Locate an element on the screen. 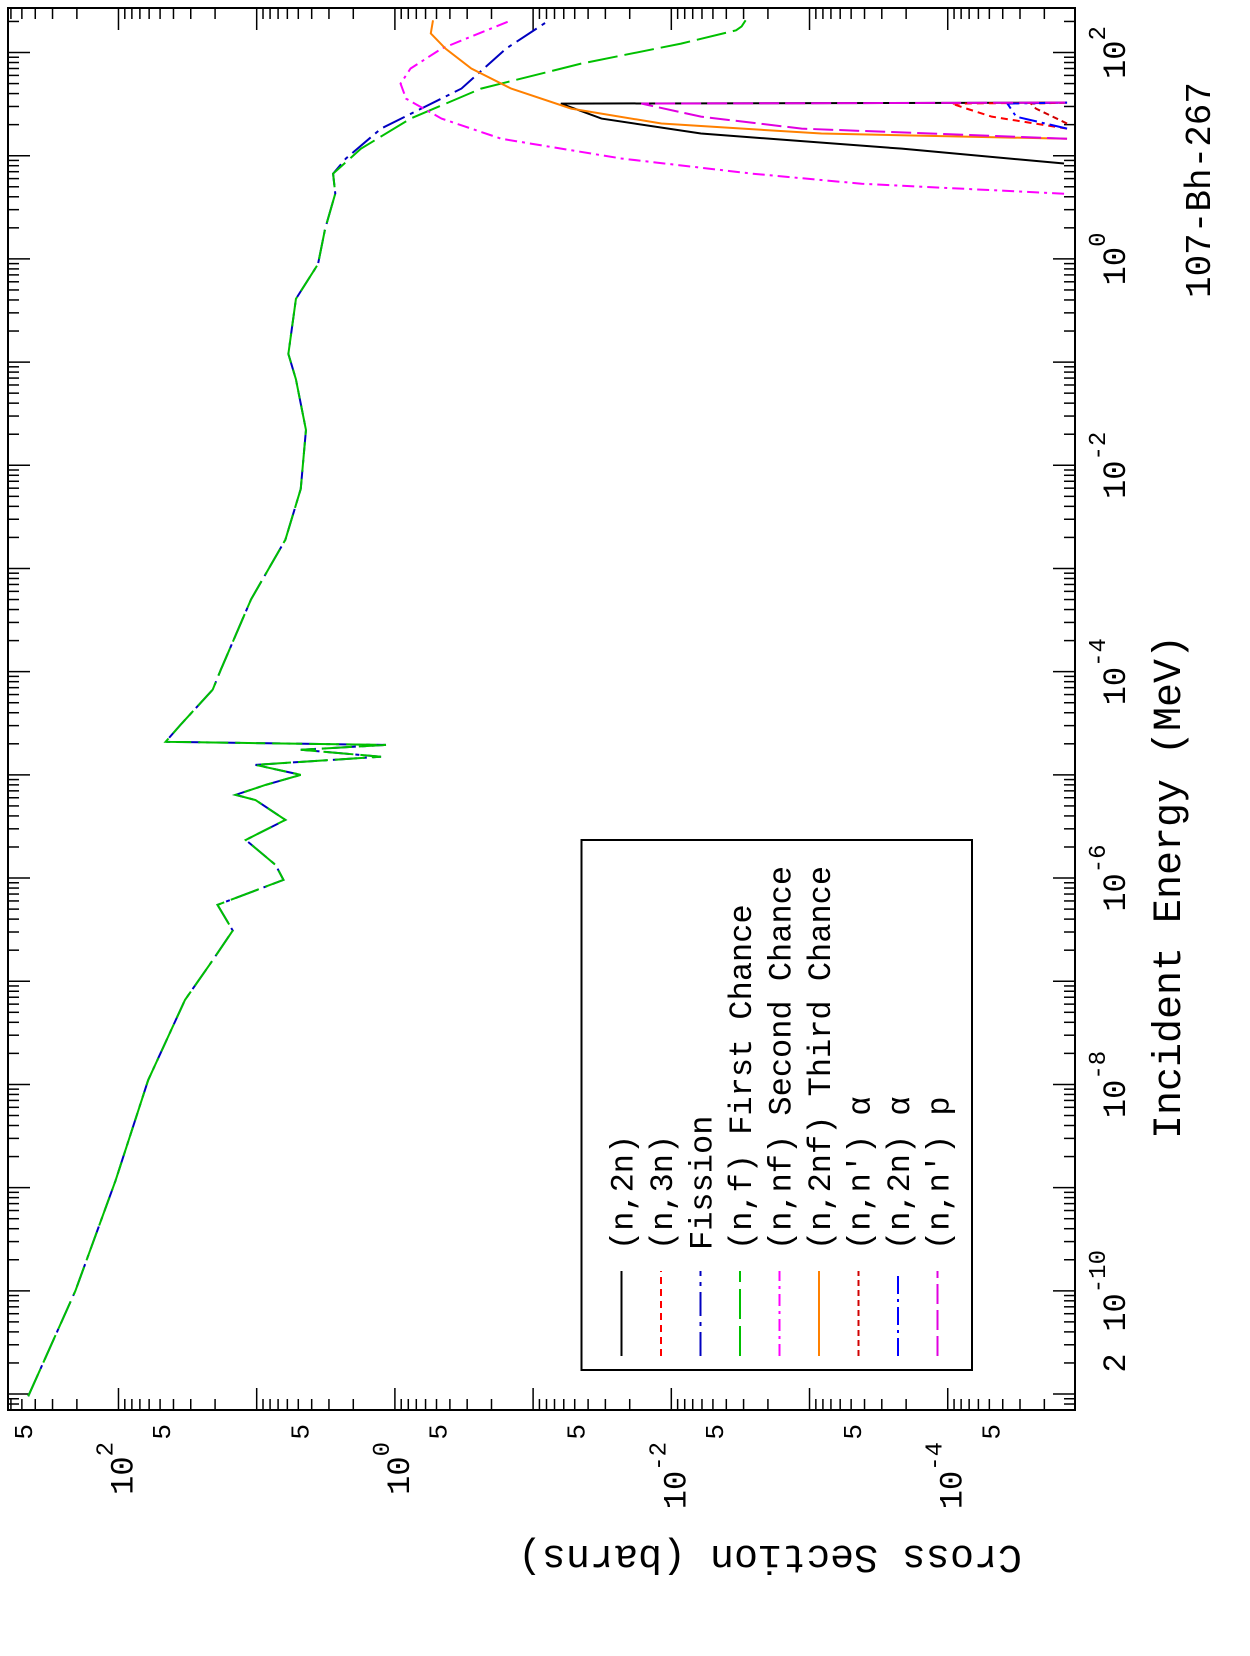  x-tick-label-base: 2 is located at coordinates (1116, 1362).